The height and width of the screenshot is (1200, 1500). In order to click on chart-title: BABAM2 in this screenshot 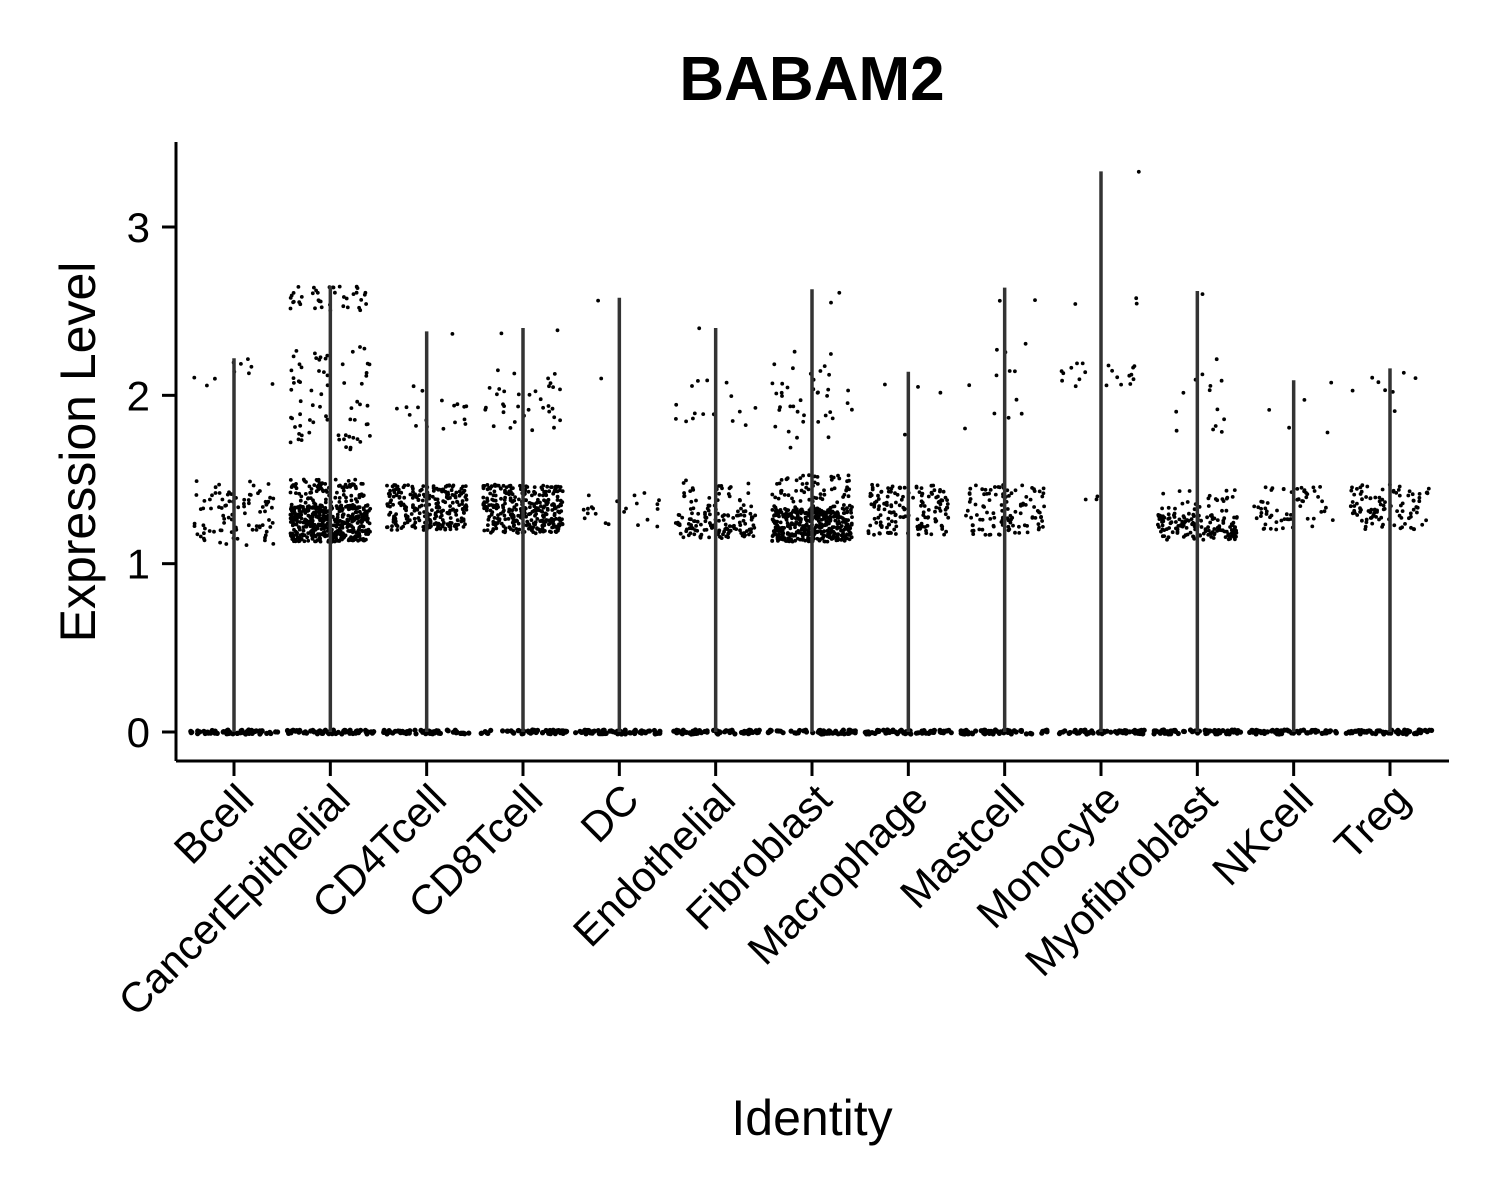, I will do `click(811, 79)`.